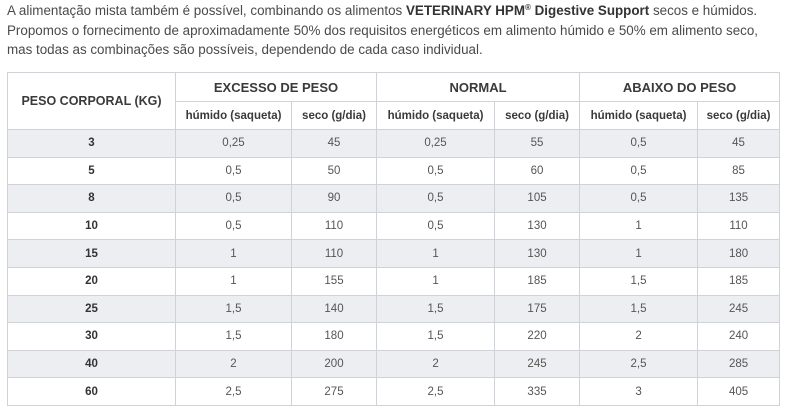 The image size is (789, 412). Describe the element at coordinates (91, 281) in the screenshot. I see `weight-cell: 20` at that location.